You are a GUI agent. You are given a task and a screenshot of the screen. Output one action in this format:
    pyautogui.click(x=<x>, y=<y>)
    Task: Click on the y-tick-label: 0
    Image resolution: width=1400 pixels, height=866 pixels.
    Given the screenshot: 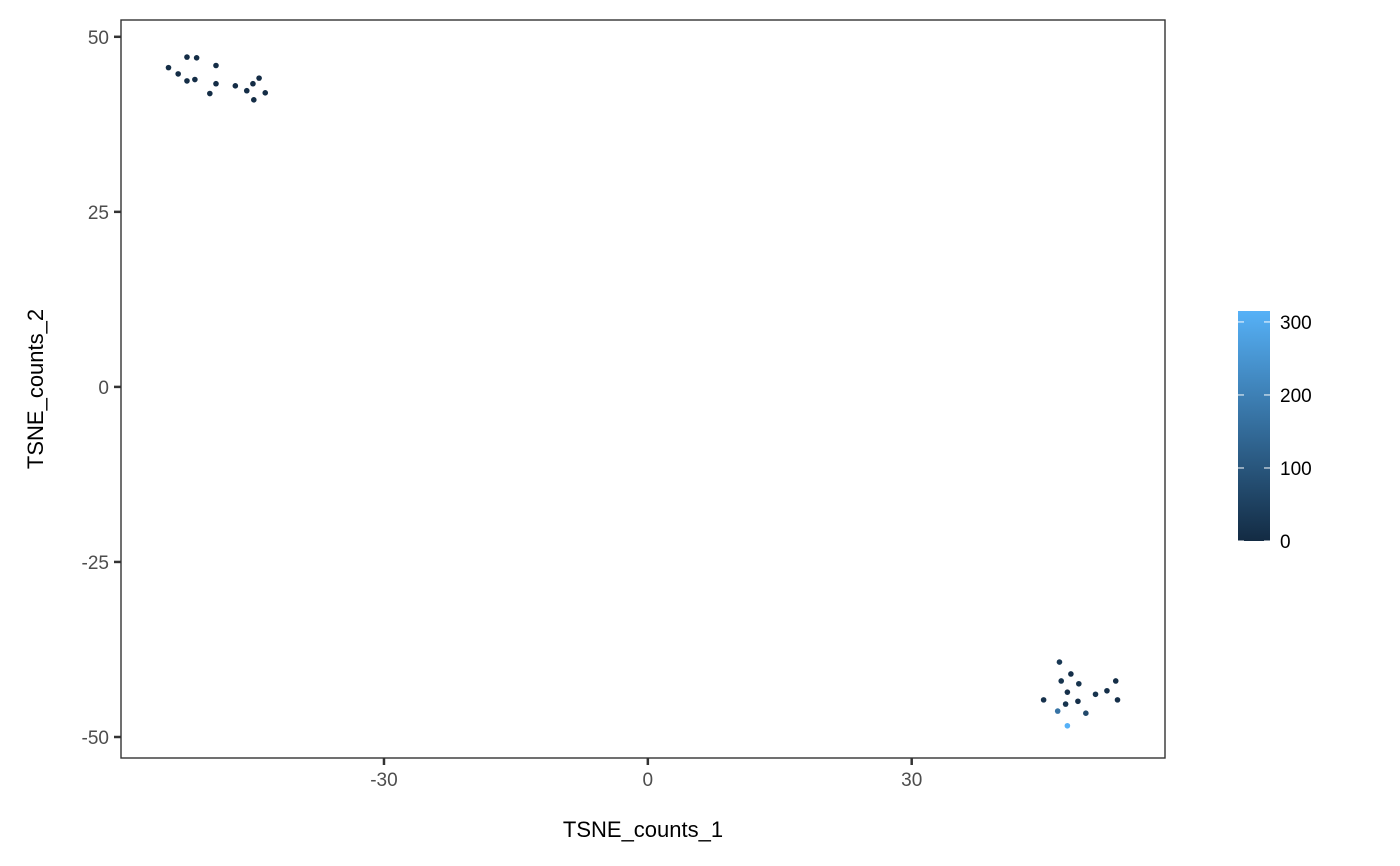 What is the action you would take?
    pyautogui.click(x=103, y=388)
    